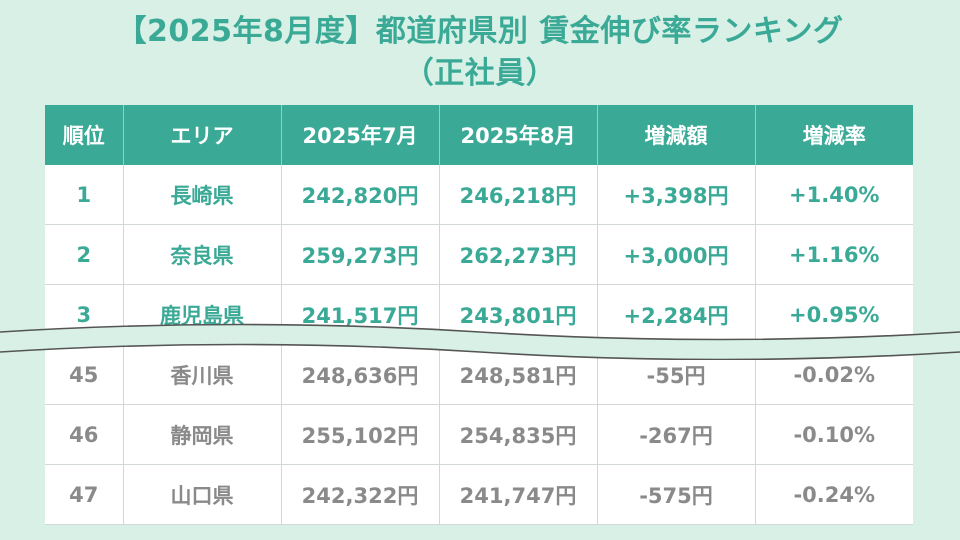 The height and width of the screenshot is (540, 960). Describe the element at coordinates (676, 434) in the screenshot. I see `change-amount-cell: -267円` at that location.